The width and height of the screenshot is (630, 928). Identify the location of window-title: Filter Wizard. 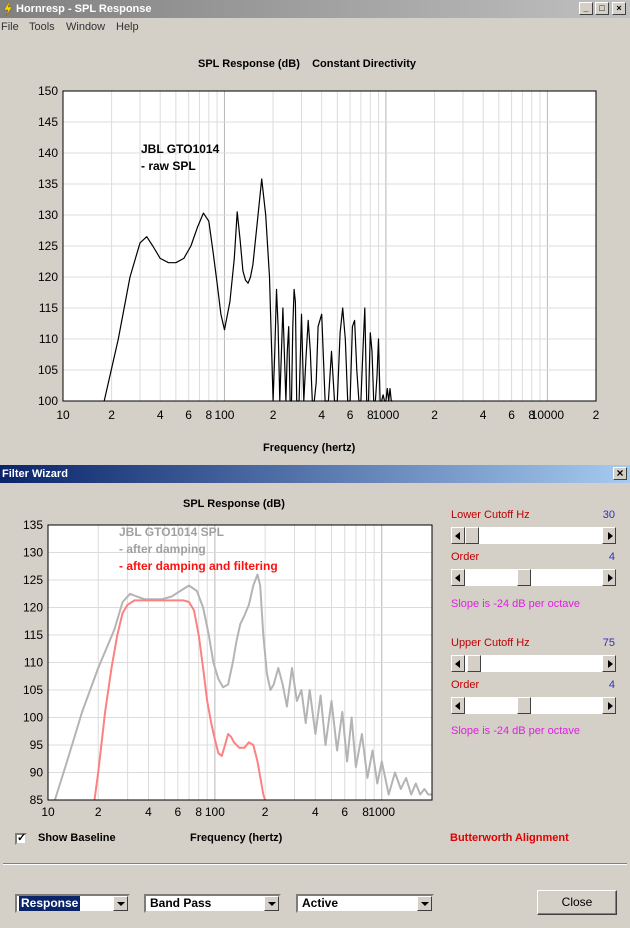
(35, 474).